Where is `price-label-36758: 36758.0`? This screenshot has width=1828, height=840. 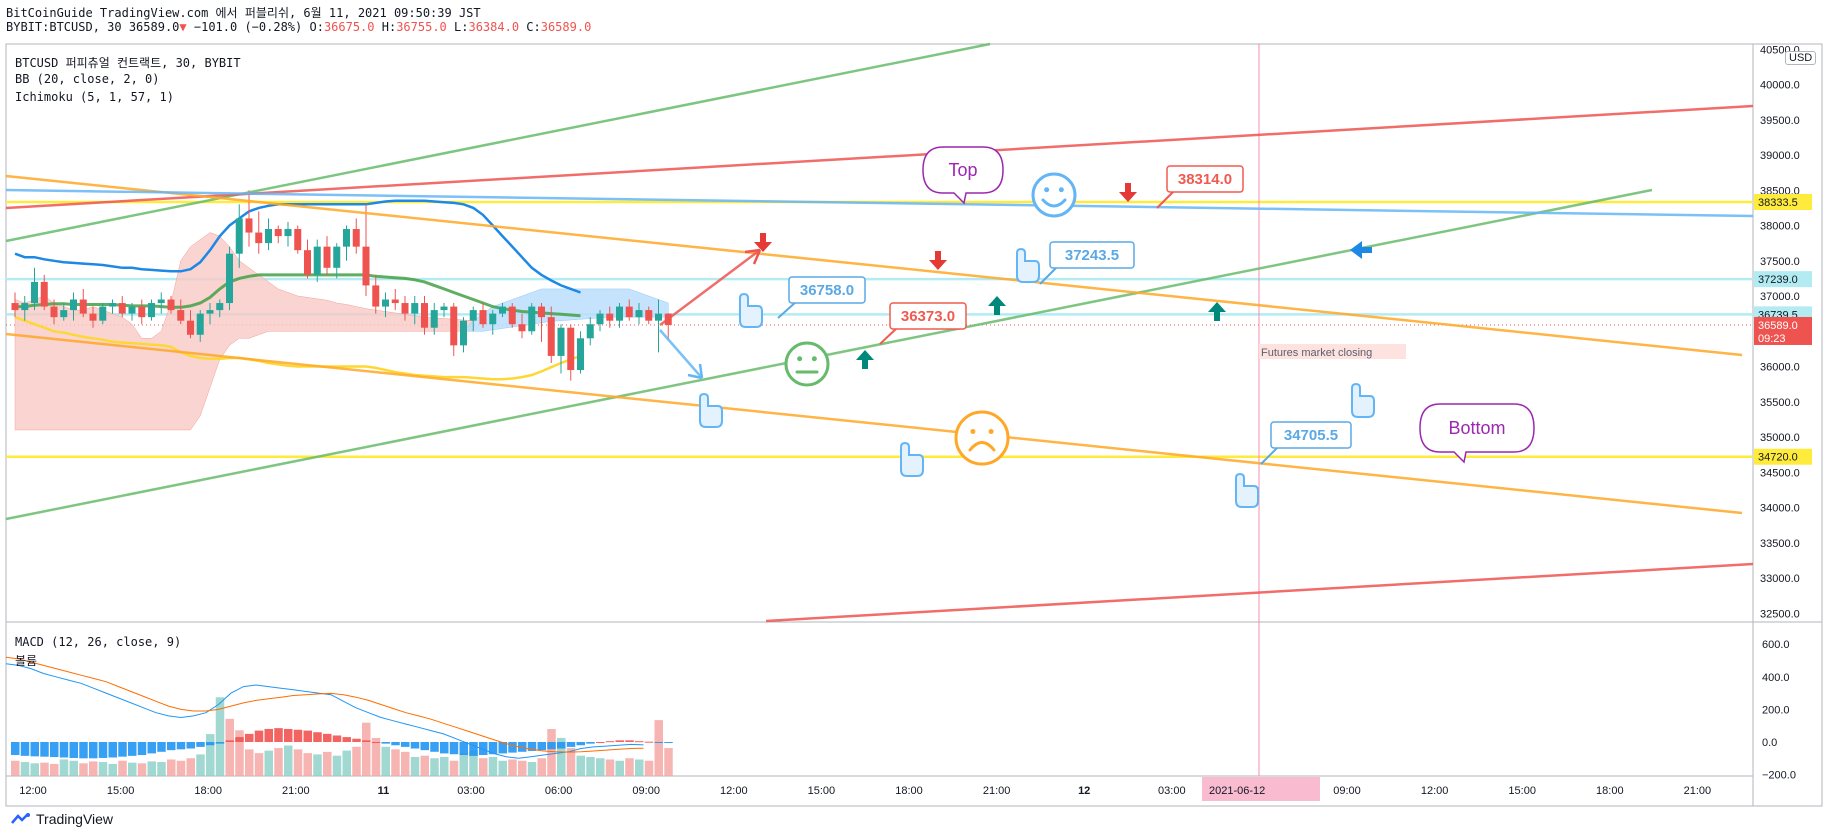 price-label-36758: 36758.0 is located at coordinates (821, 297).